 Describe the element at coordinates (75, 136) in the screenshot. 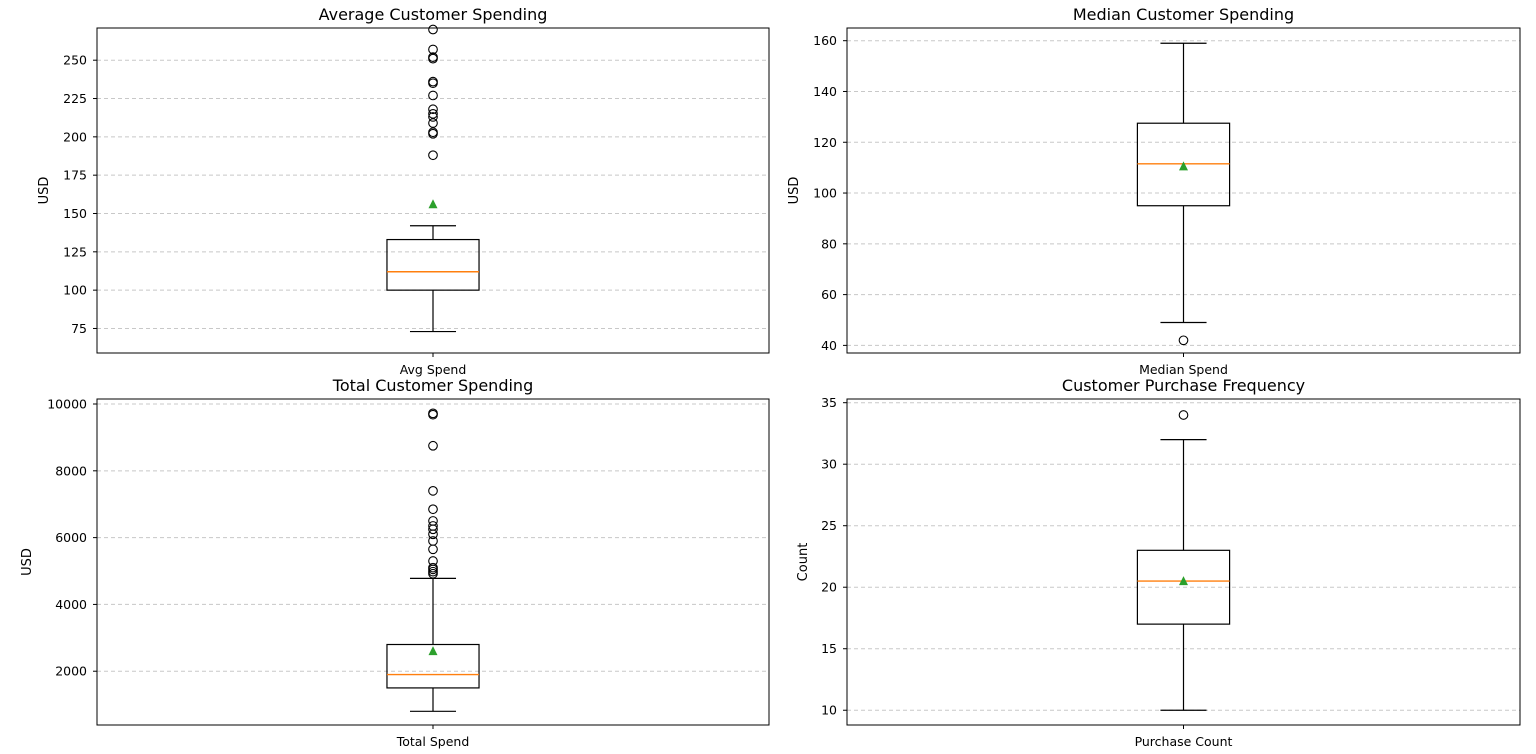

I see `y-tick-label: 200` at that location.